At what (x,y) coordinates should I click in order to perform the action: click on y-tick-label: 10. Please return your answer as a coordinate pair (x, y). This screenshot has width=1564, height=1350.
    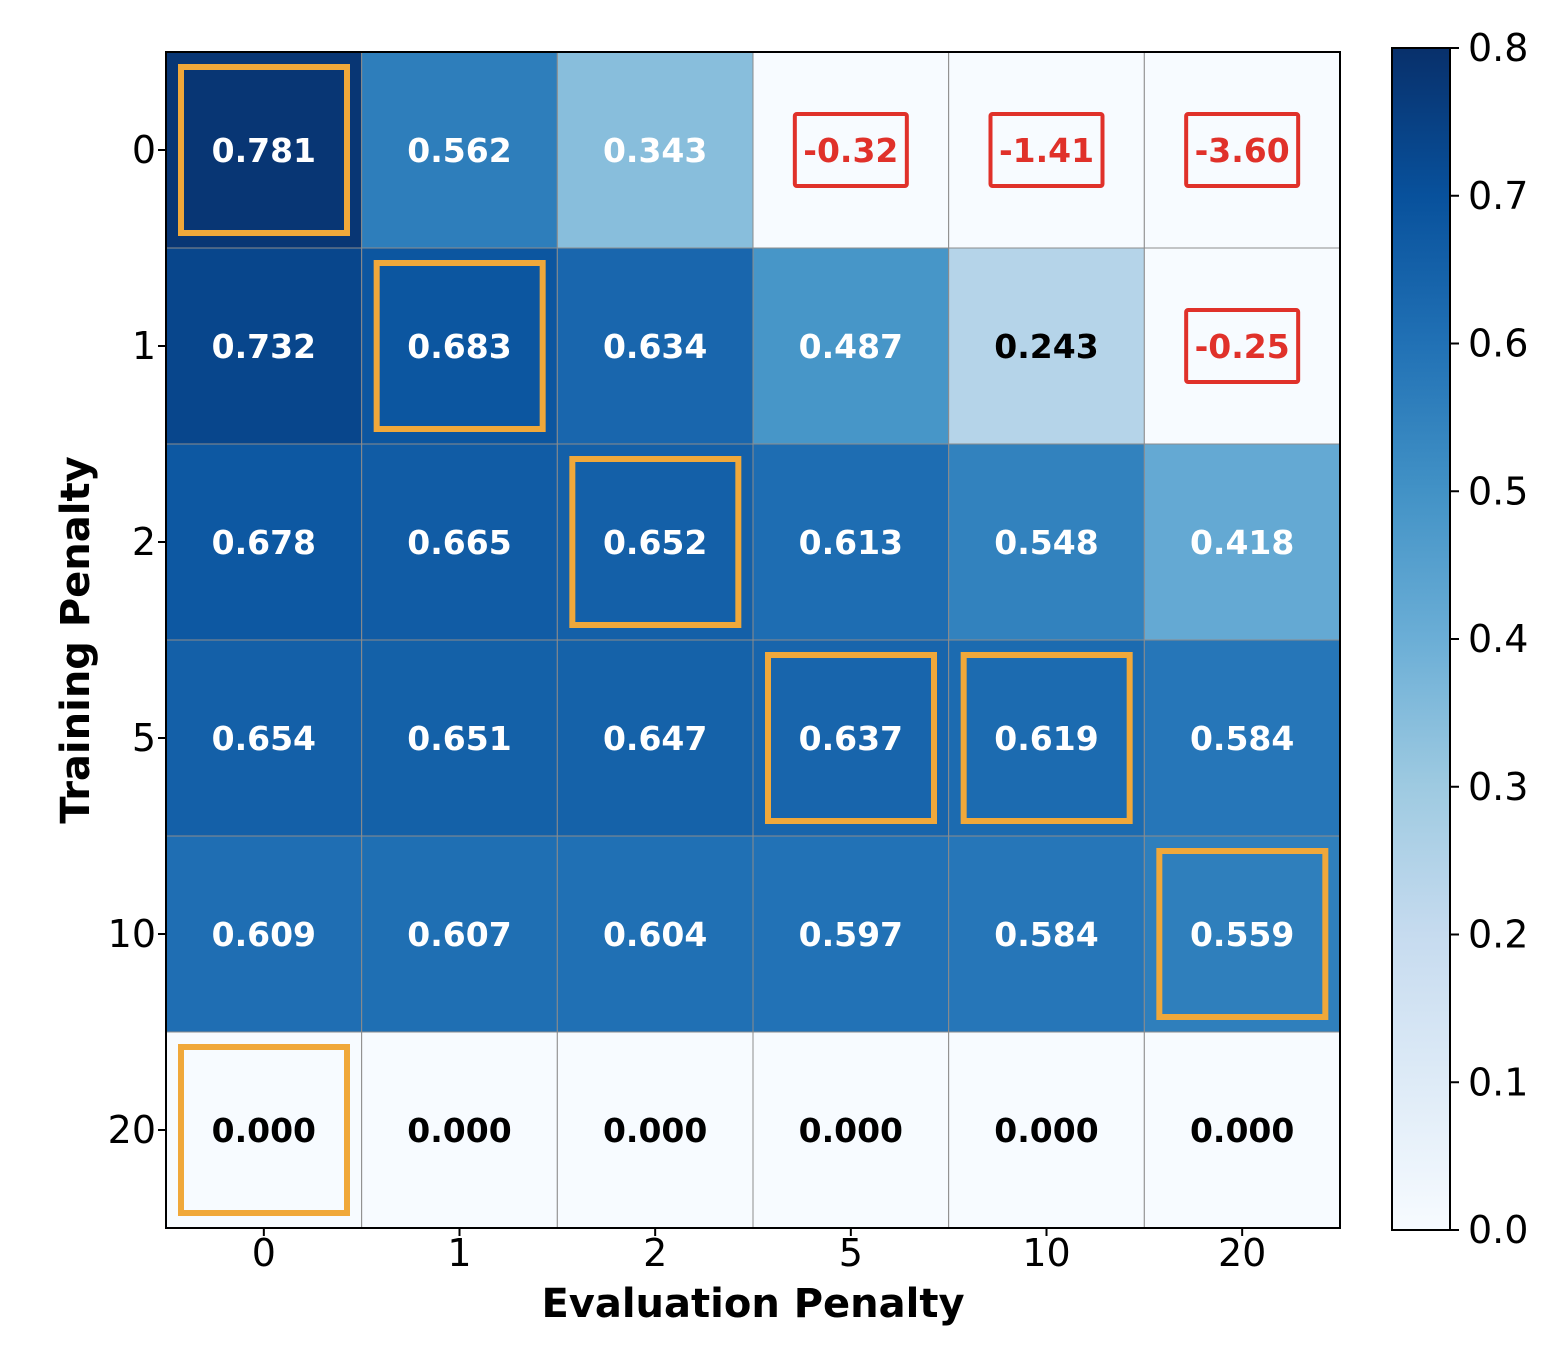
    Looking at the image, I should click on (132, 934).